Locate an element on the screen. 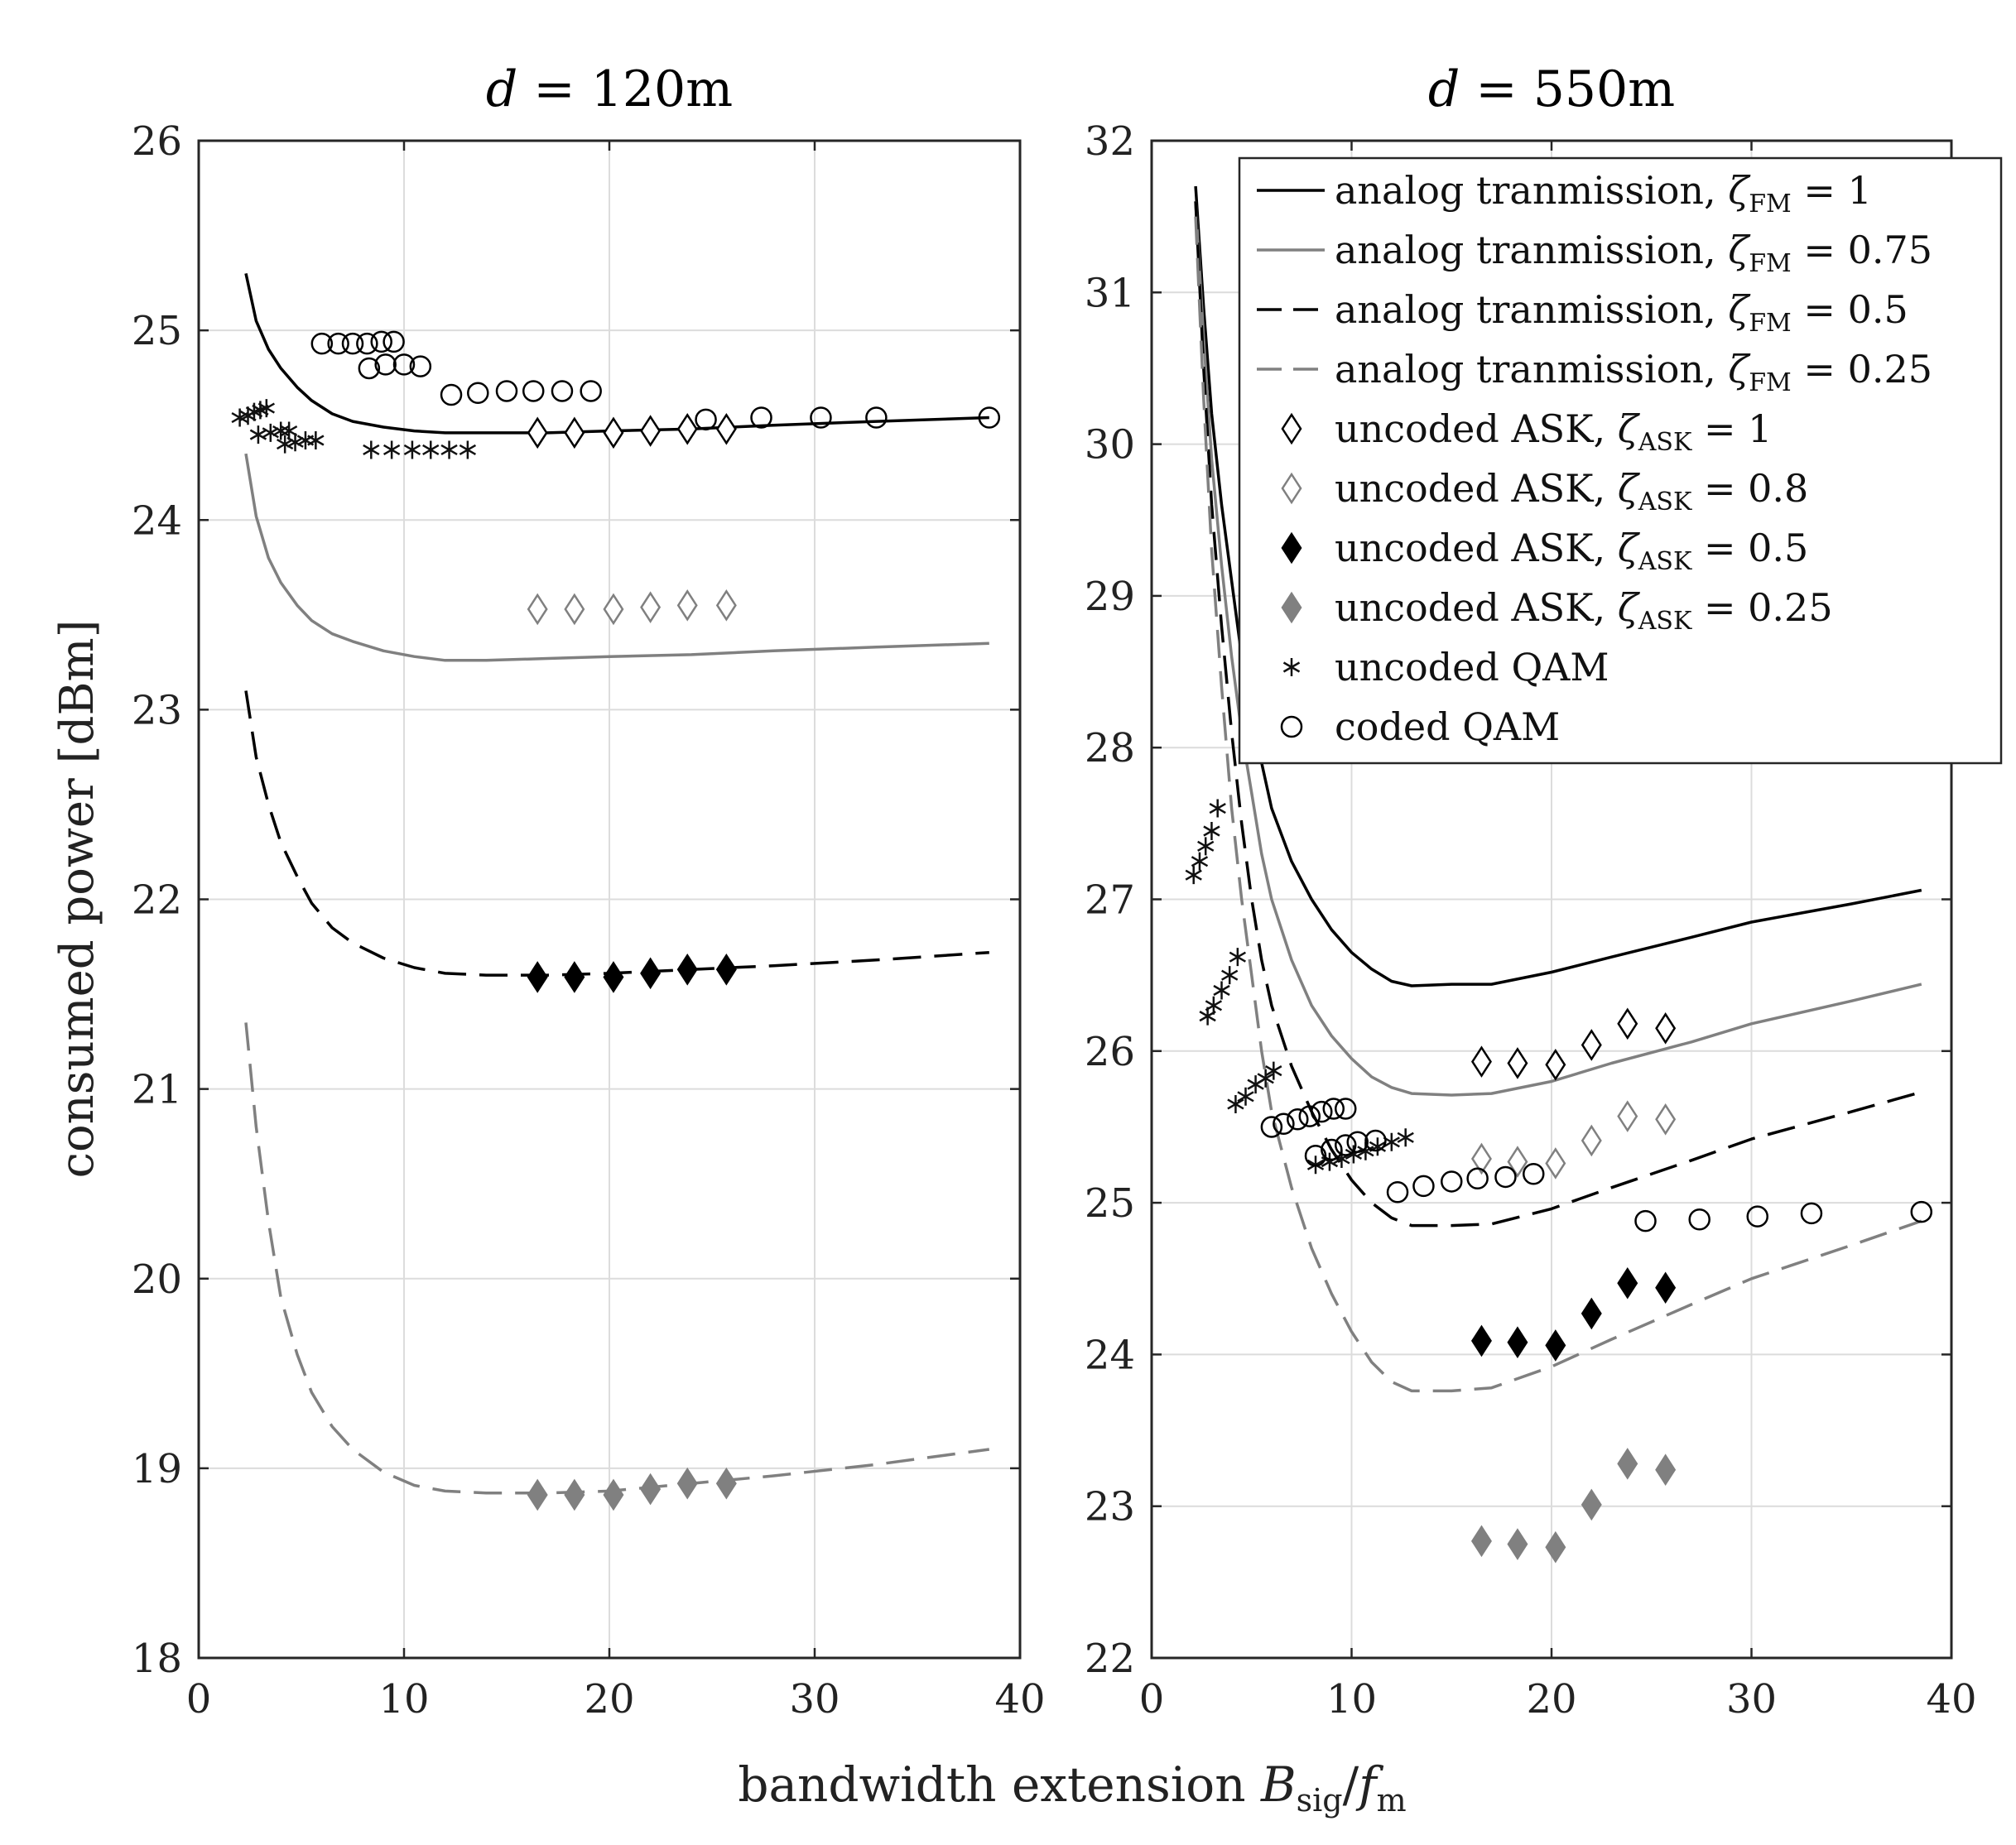 The height and width of the screenshot is (1845, 2016). right-y-tick-label: 29 is located at coordinates (1110, 597).